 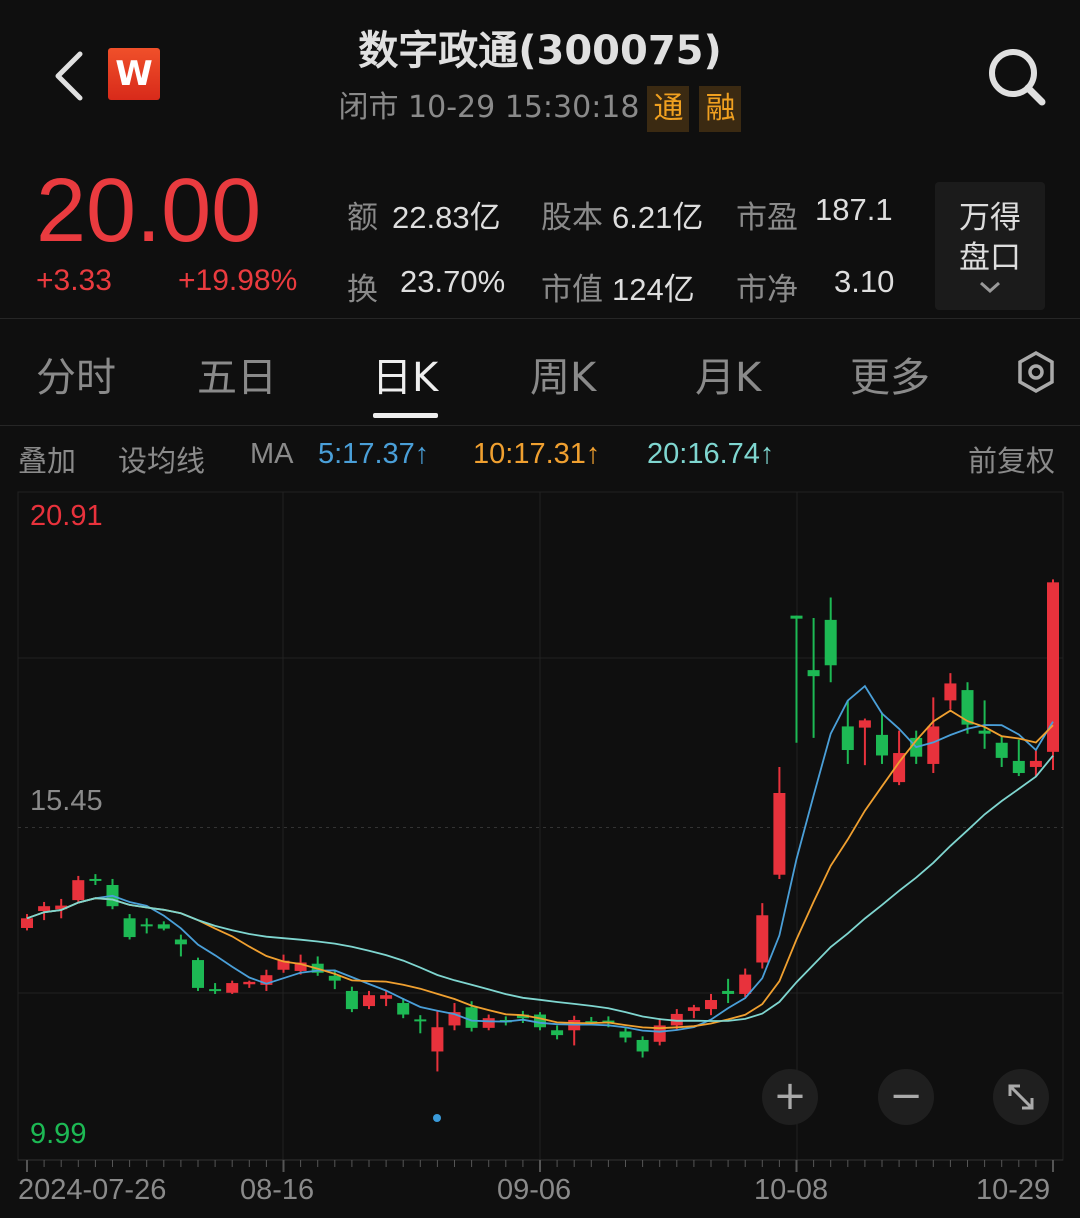 What do you see at coordinates (890, 378) in the screenshot?
I see `tab-more: 更多` at bounding box center [890, 378].